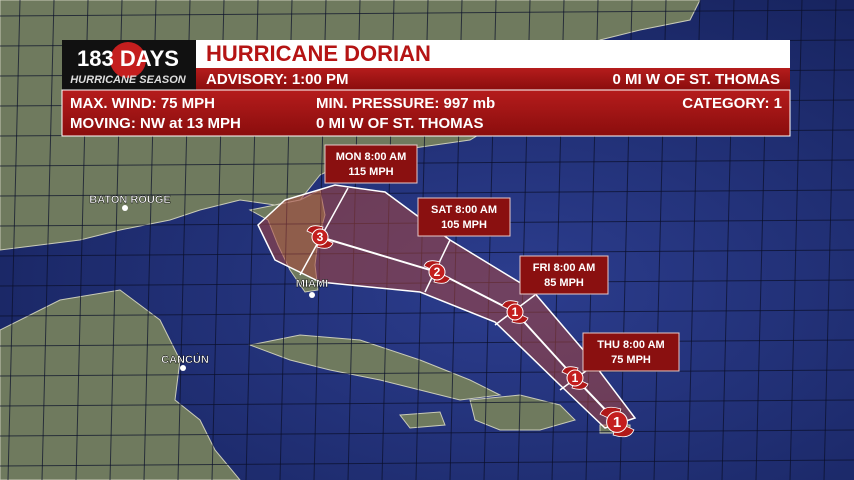  What do you see at coordinates (128, 80) in the screenshot?
I see `logo-tagline: HURRICANE SEASON` at bounding box center [128, 80].